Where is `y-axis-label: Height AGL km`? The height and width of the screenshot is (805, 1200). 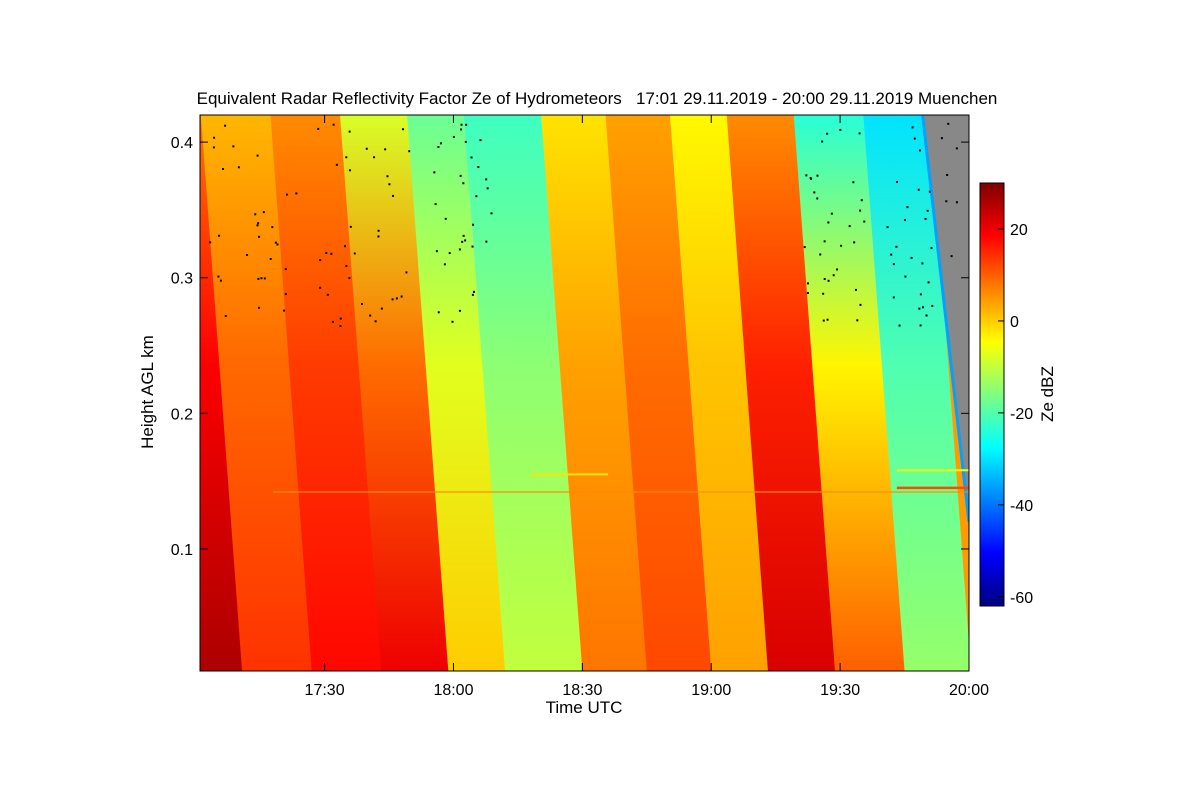 y-axis-label: Height AGL km is located at coordinates (147, 392).